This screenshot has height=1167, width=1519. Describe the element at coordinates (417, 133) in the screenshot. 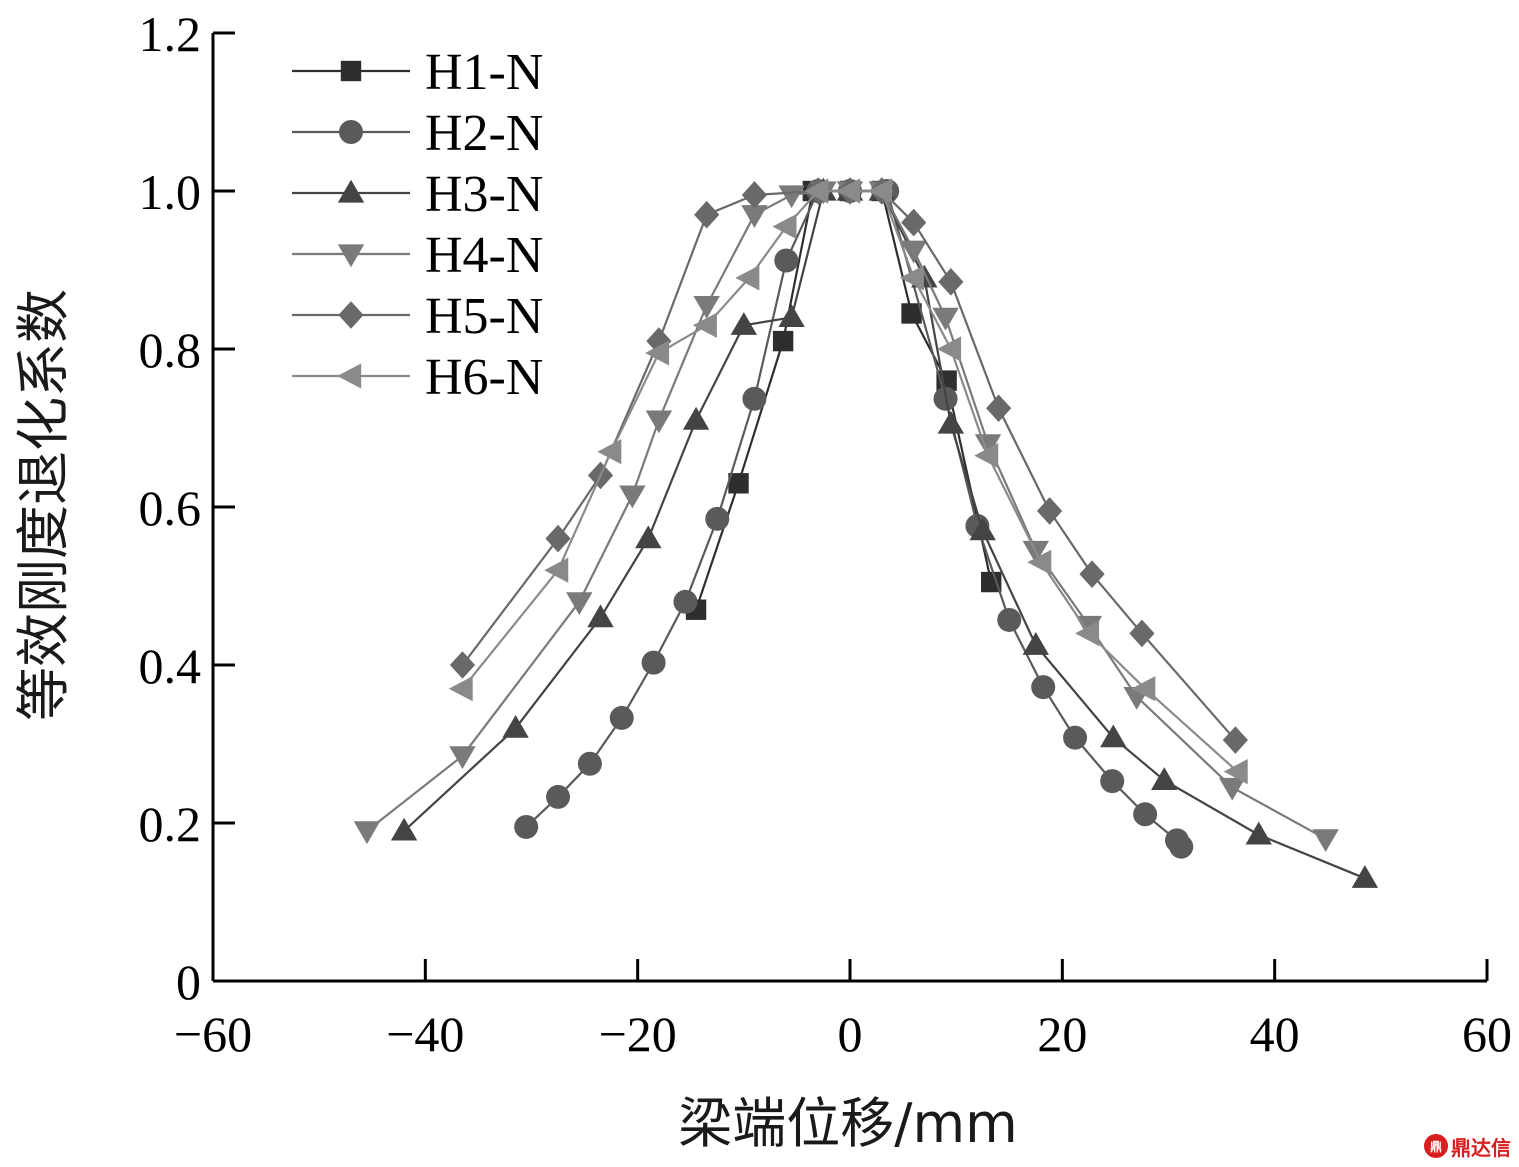

I see `legend-item: H2-N` at that location.